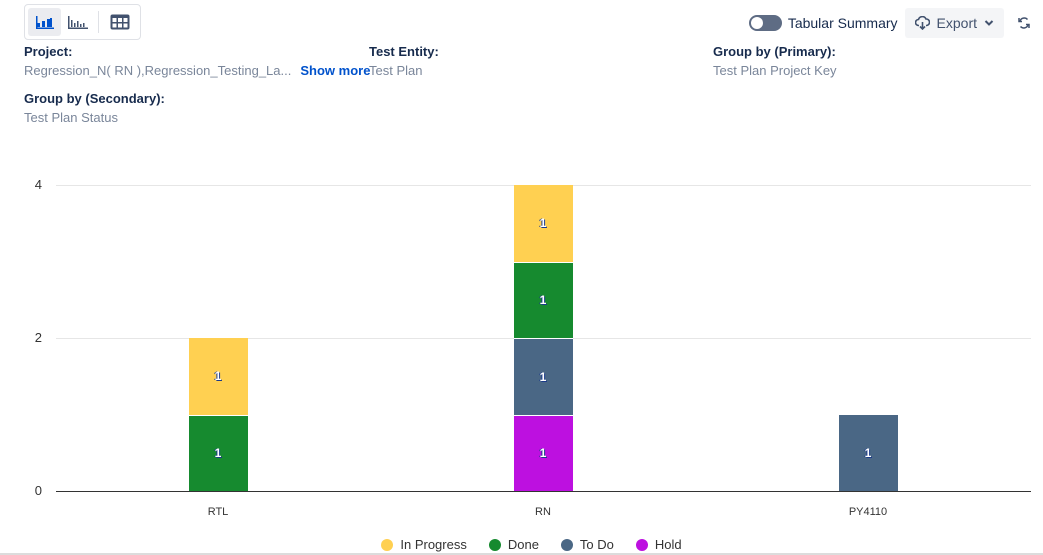  I want to click on chart-legend: In Progress Done To Do Hold, so click(521, 544).